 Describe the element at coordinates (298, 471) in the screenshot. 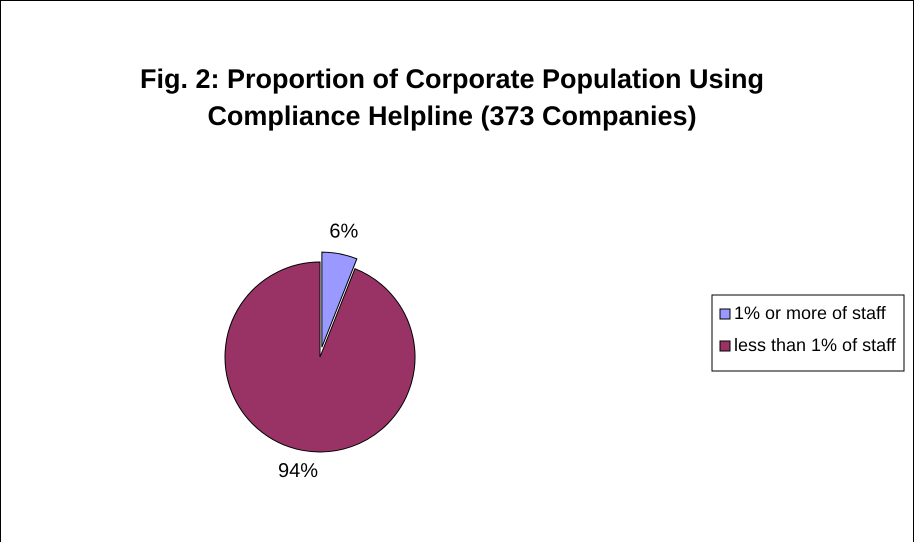

I see `data-label: 94%` at that location.